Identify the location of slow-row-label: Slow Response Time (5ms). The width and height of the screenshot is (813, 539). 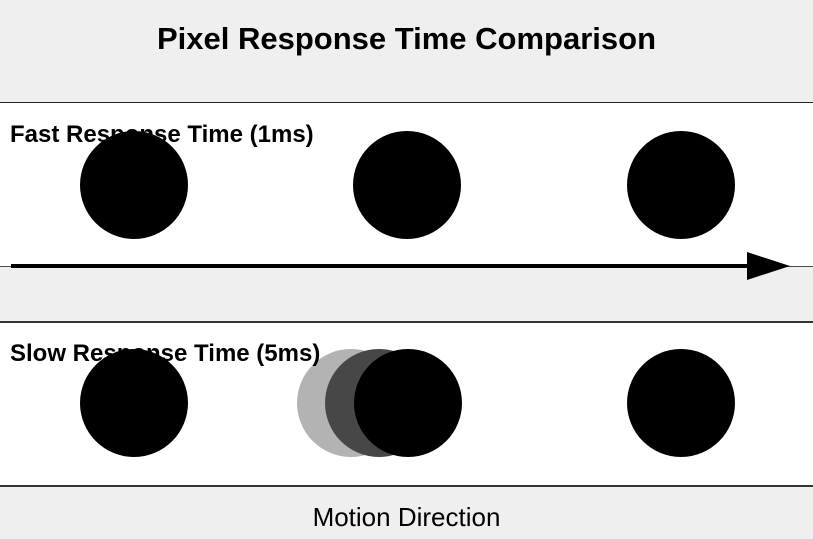
(165, 353).